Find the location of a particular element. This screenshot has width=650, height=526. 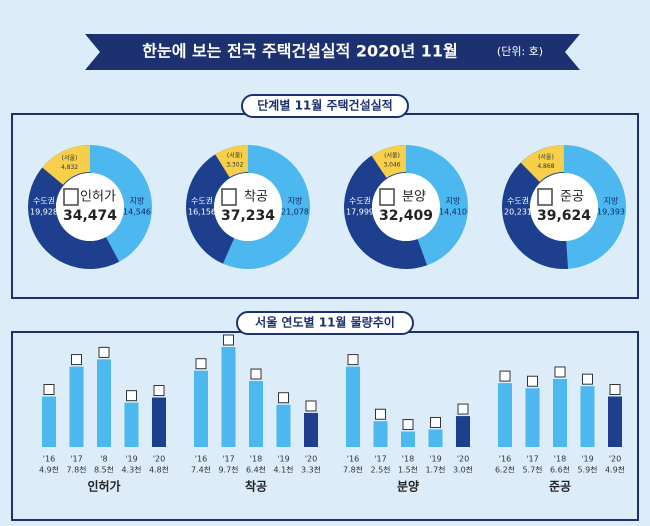

pie-value-label: 3,046 is located at coordinates (391, 165).